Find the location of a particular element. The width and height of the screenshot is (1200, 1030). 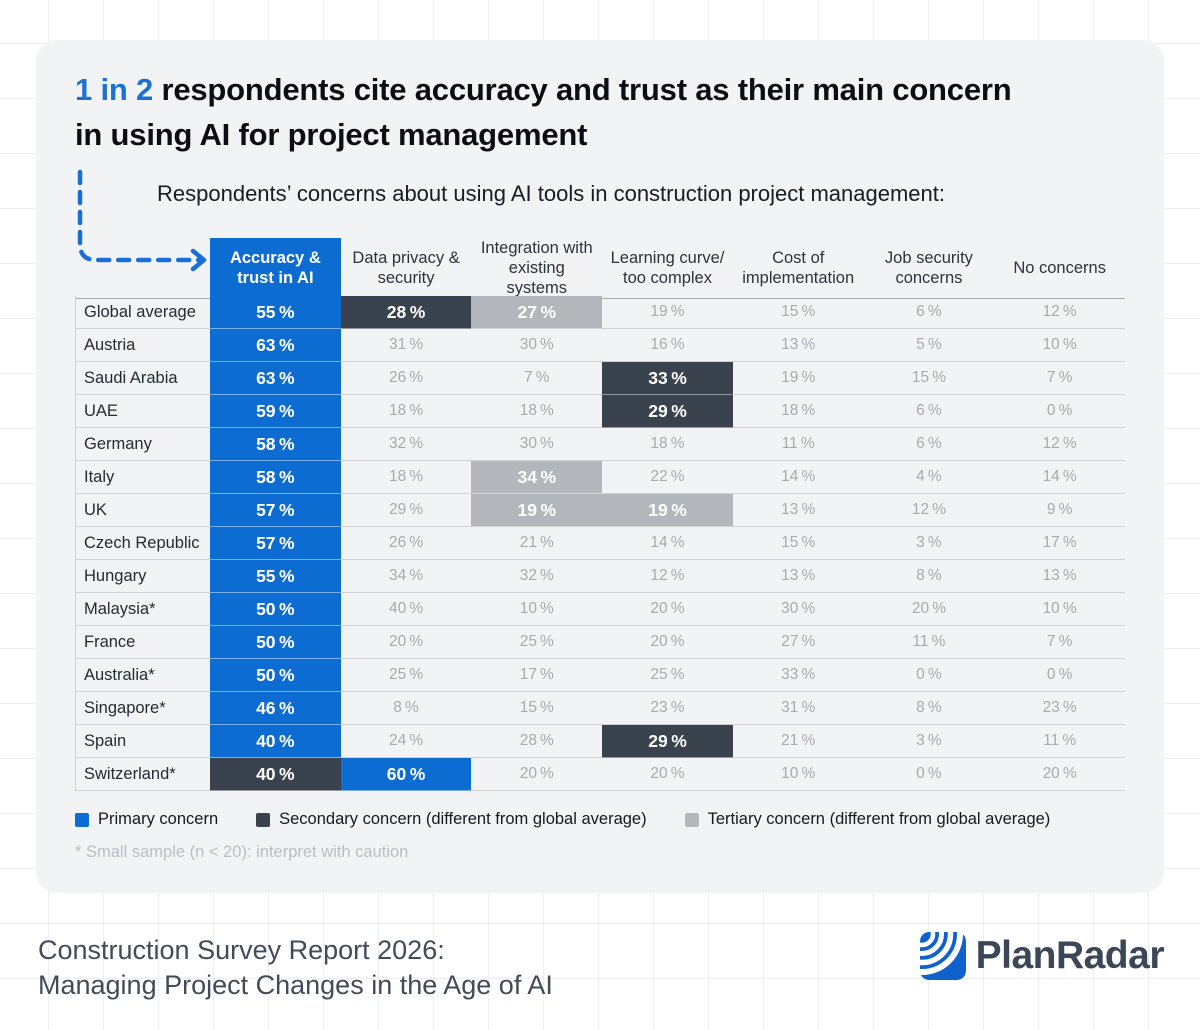

table-cell: 22 % is located at coordinates (667, 477).